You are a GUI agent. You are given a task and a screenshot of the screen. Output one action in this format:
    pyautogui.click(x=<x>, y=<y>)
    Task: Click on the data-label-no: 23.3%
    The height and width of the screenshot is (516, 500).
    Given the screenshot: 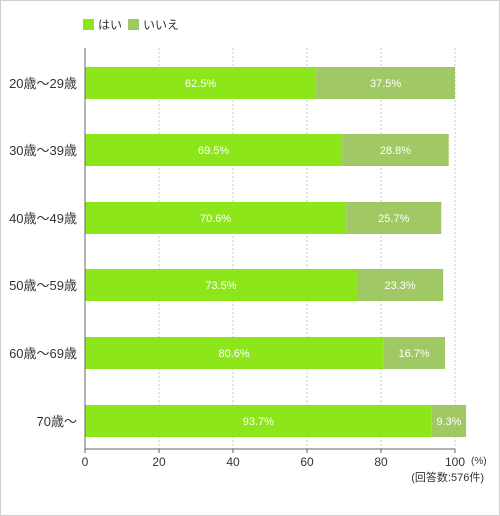 What is the action you would take?
    pyautogui.click(x=399, y=286)
    